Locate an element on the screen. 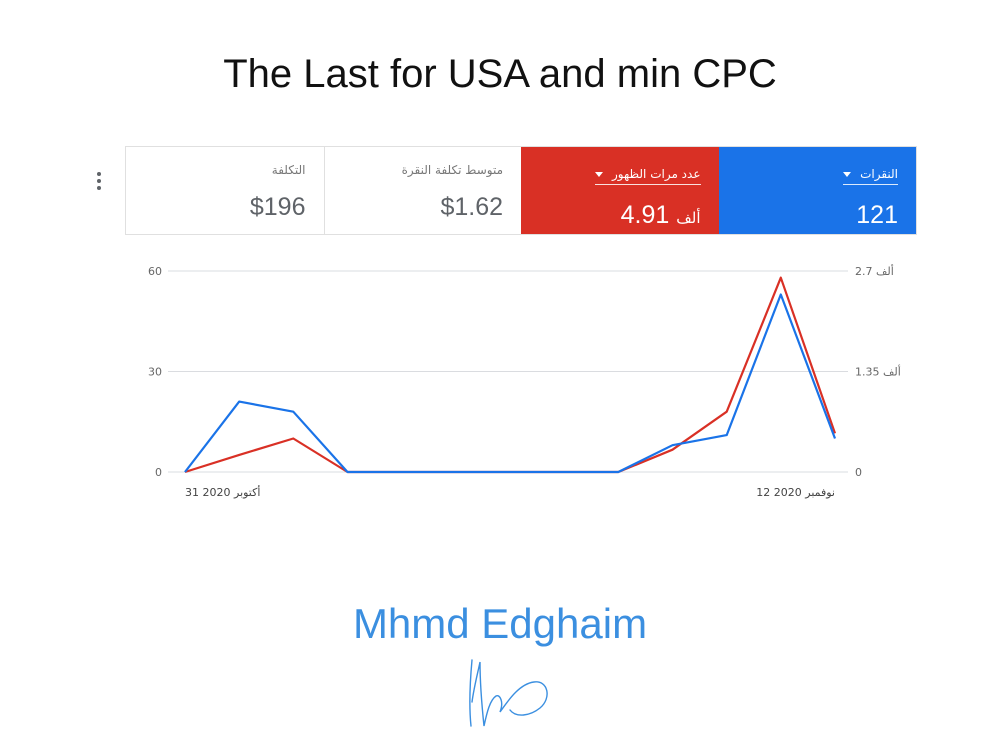 The width and height of the screenshot is (1000, 750). metric-dropdown-clicks: النقرات is located at coordinates (870, 176).